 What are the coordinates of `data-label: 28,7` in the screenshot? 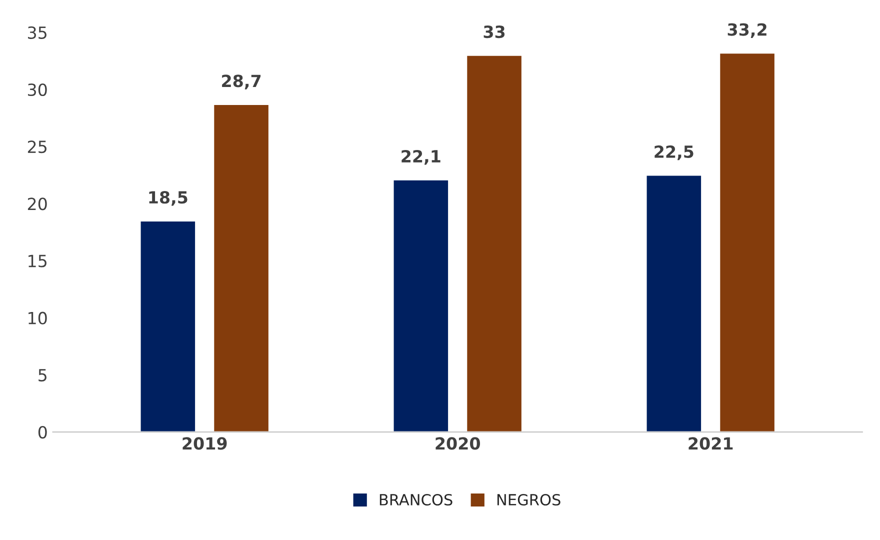 It's located at (241, 82).